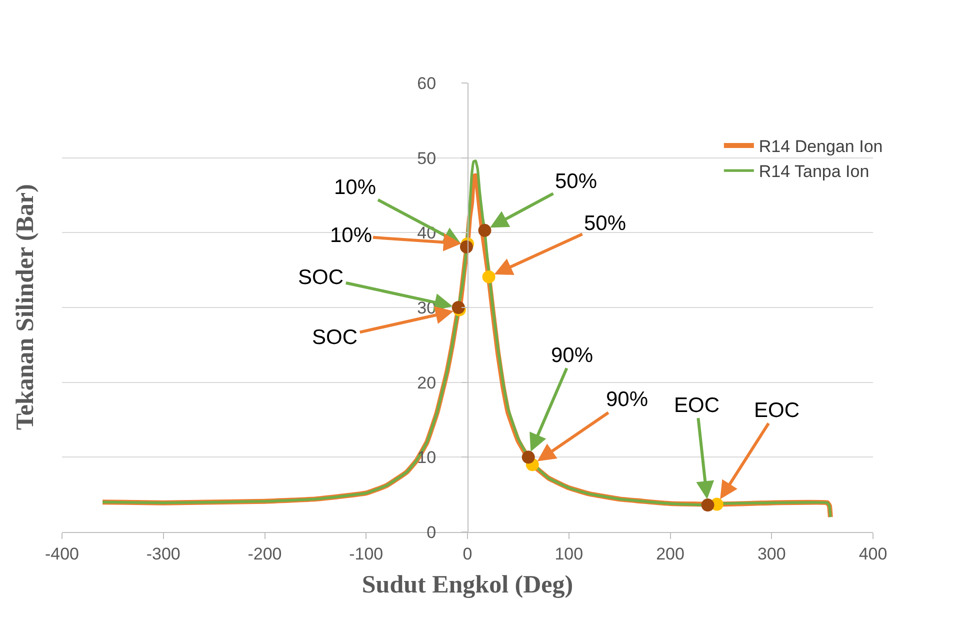  What do you see at coordinates (670, 554) in the screenshot?
I see `x-tick-label: 200` at bounding box center [670, 554].